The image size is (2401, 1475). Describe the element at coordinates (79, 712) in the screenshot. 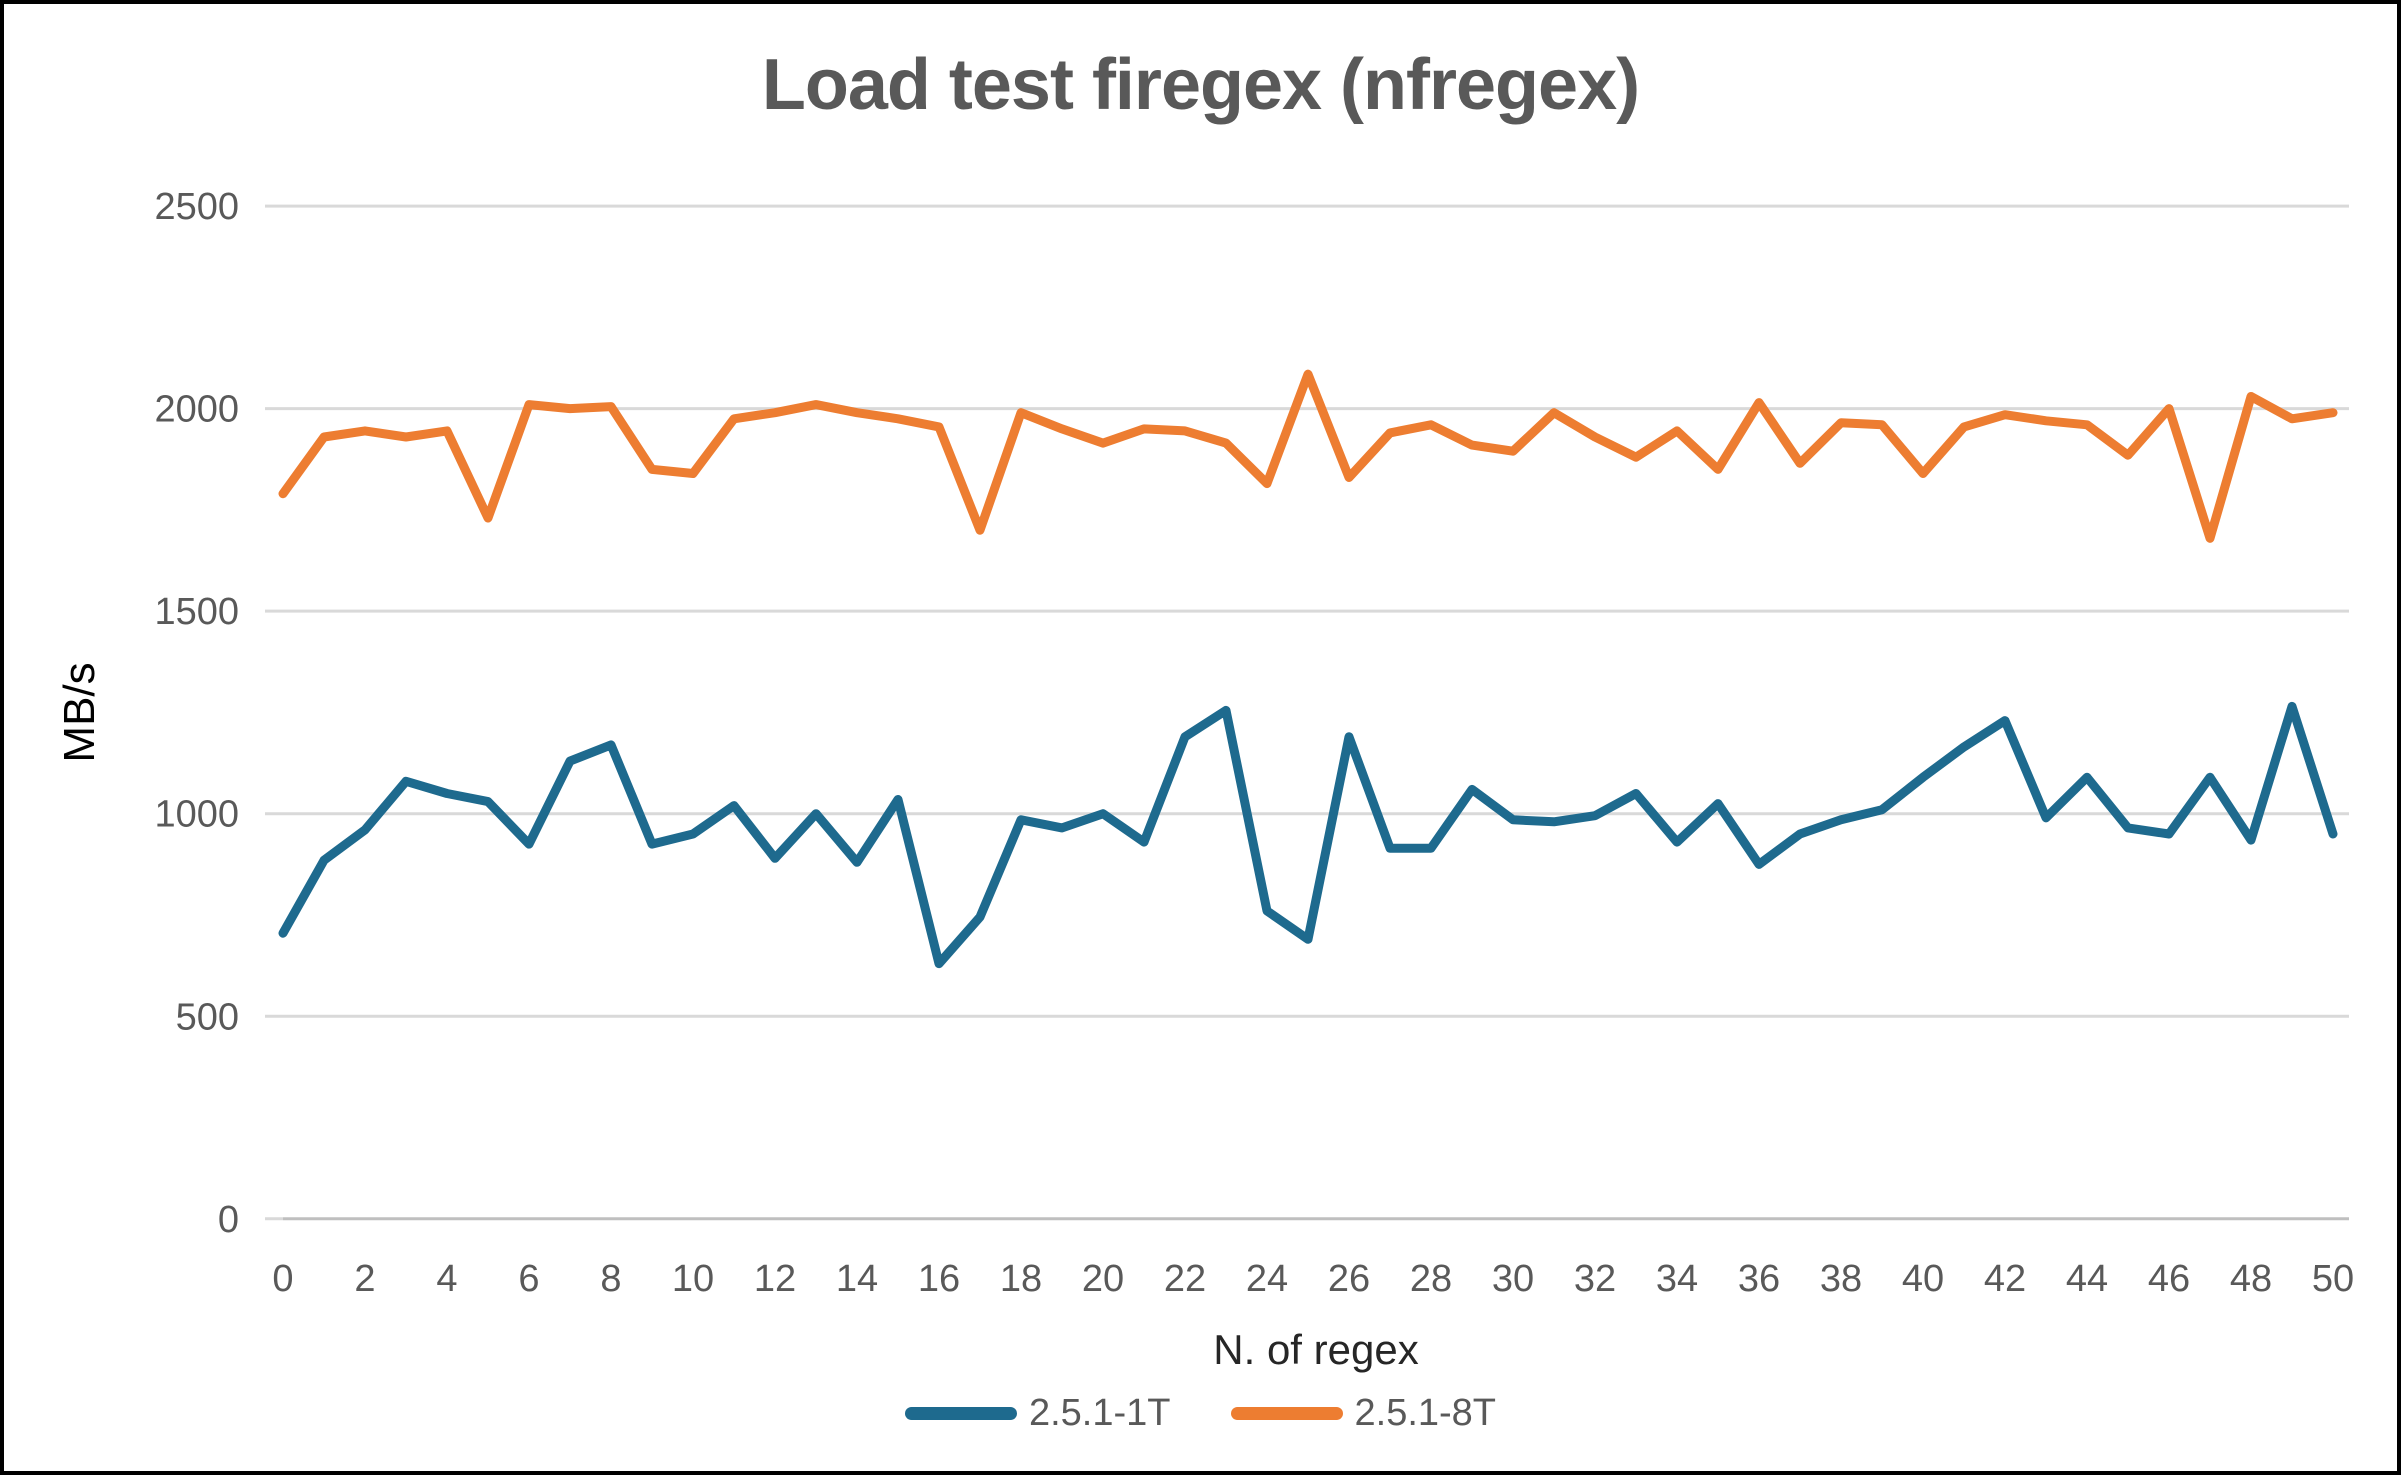

I see `y-axis-title: MB/s` at that location.